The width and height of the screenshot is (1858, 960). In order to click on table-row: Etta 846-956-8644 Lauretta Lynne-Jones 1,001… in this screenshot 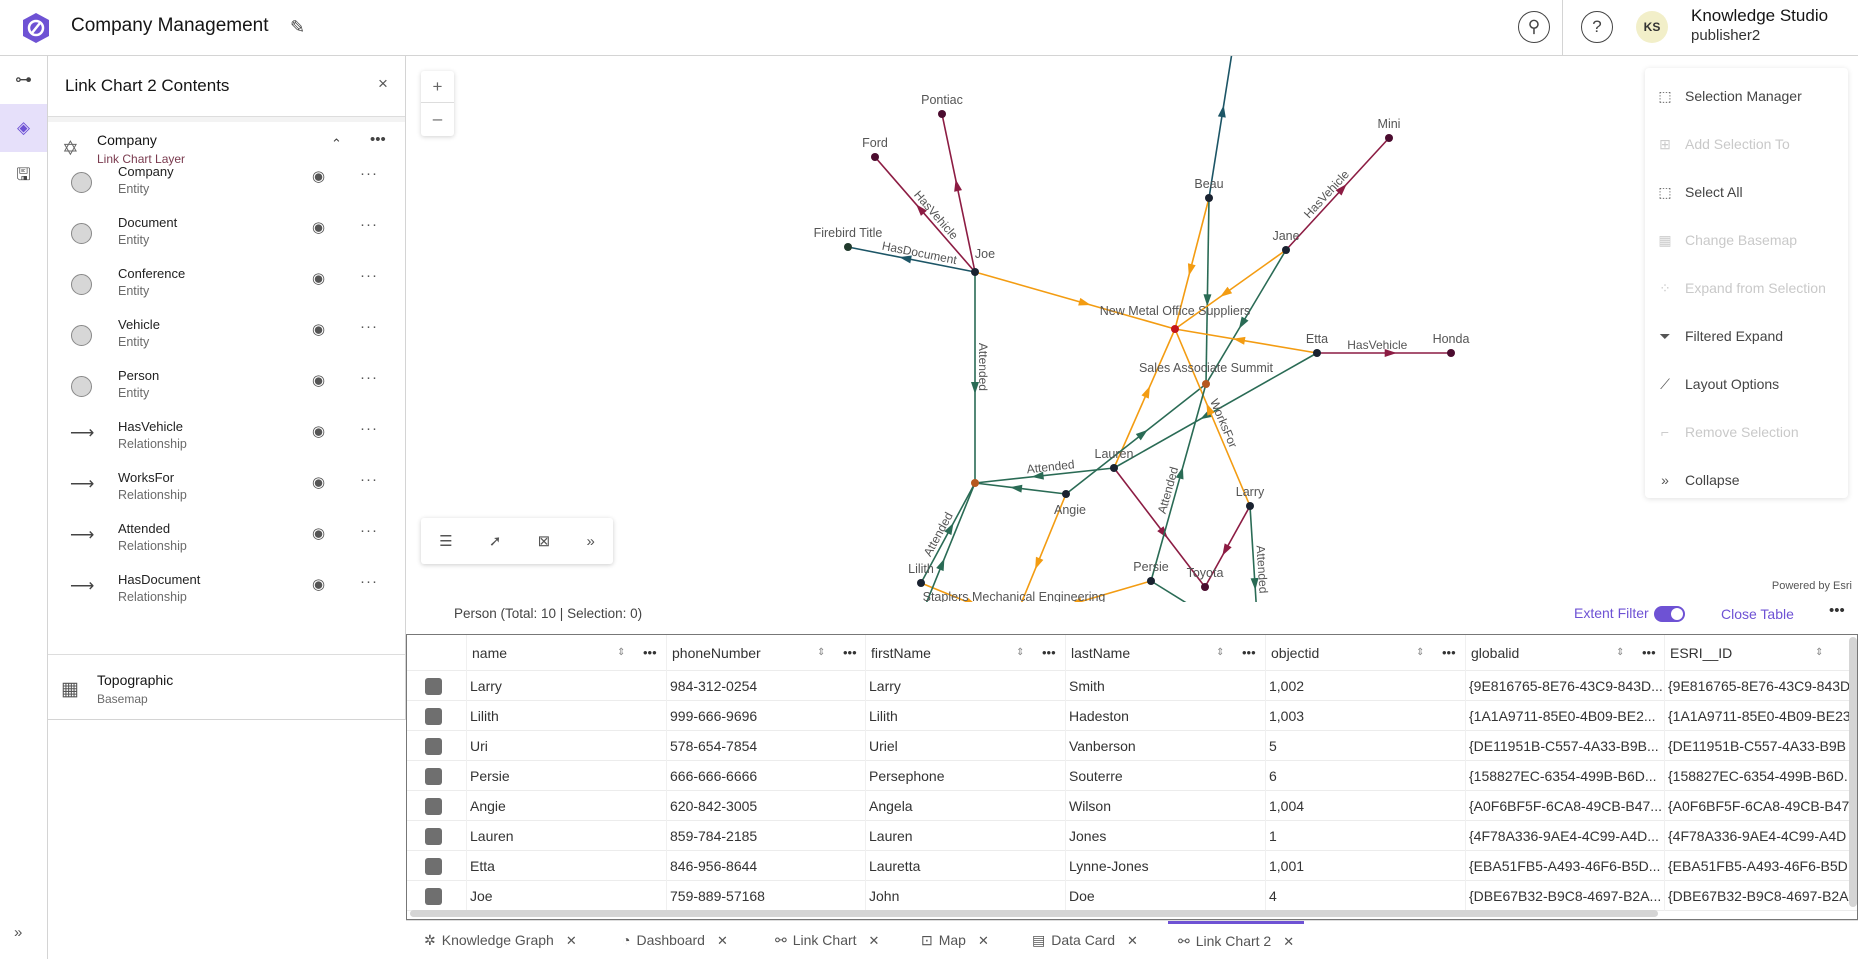, I will do `click(1132, 866)`.